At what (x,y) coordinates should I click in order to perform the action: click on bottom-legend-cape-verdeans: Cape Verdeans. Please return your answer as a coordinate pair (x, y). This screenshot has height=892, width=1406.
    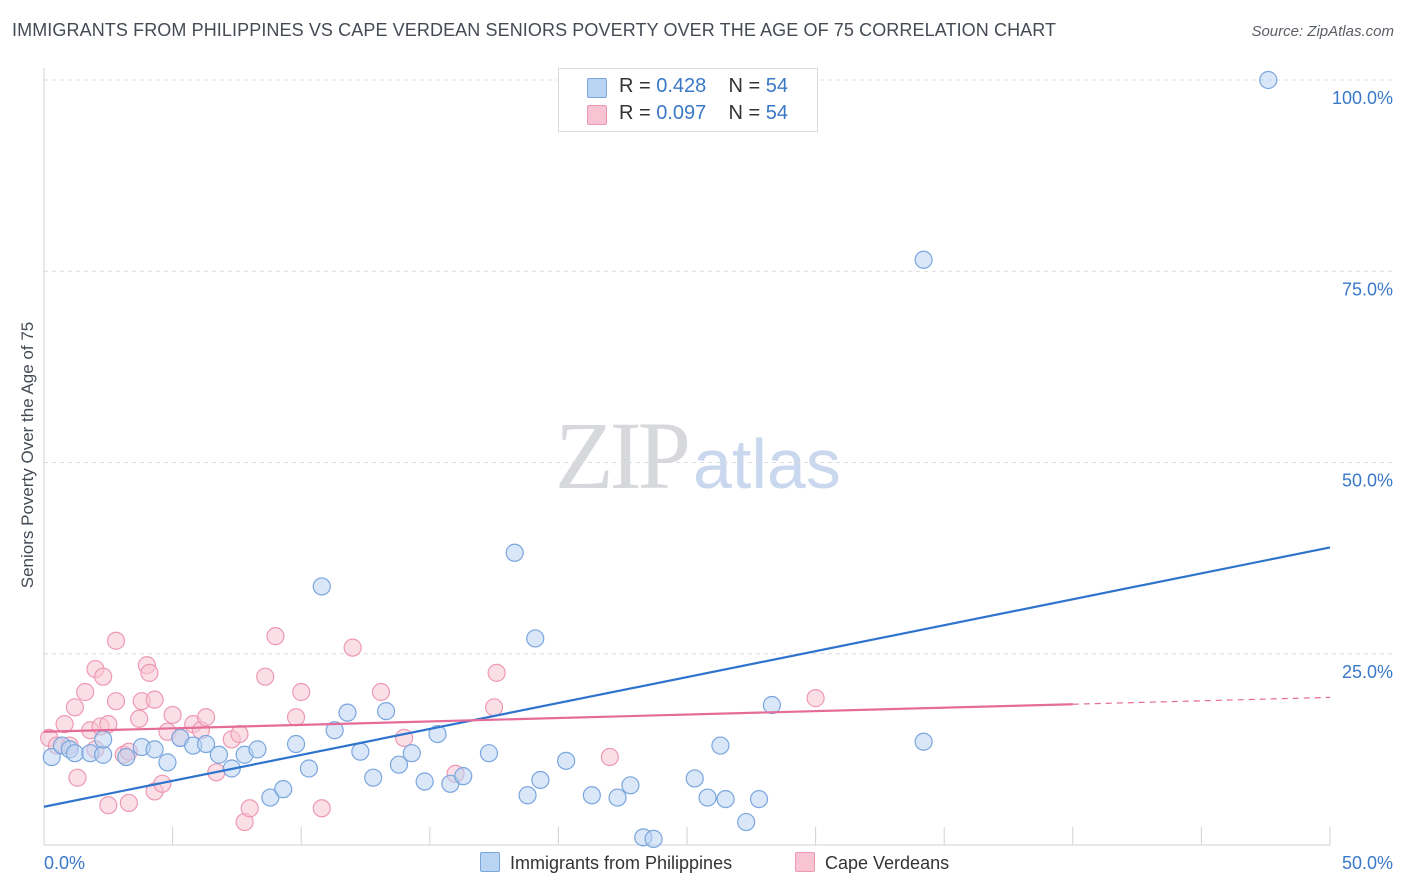
    Looking at the image, I should click on (872, 863).